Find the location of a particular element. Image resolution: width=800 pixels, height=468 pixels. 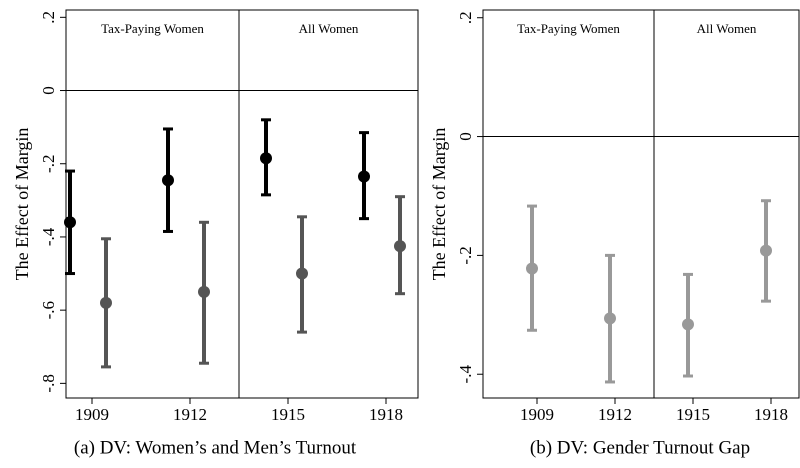

y-tick-label: -.8 is located at coordinates (48, 383).